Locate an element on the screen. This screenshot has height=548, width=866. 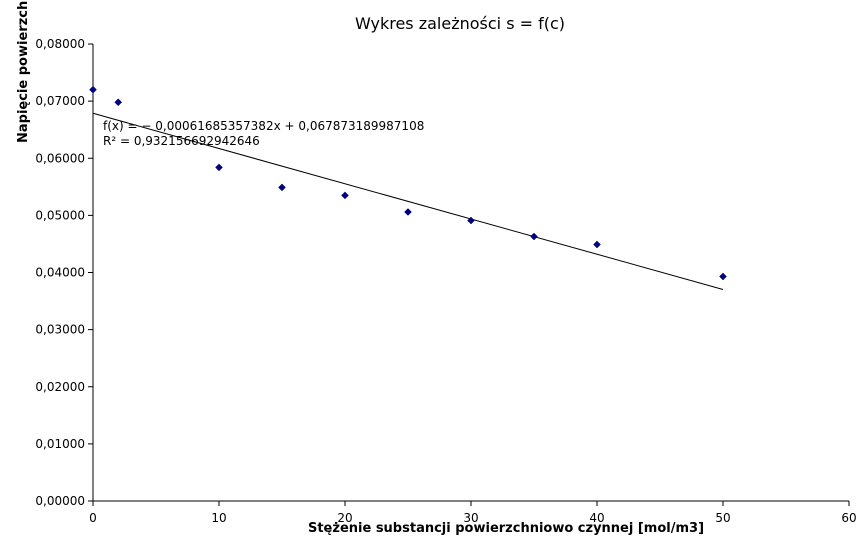
x-tick-label: 40 is located at coordinates (596, 518).